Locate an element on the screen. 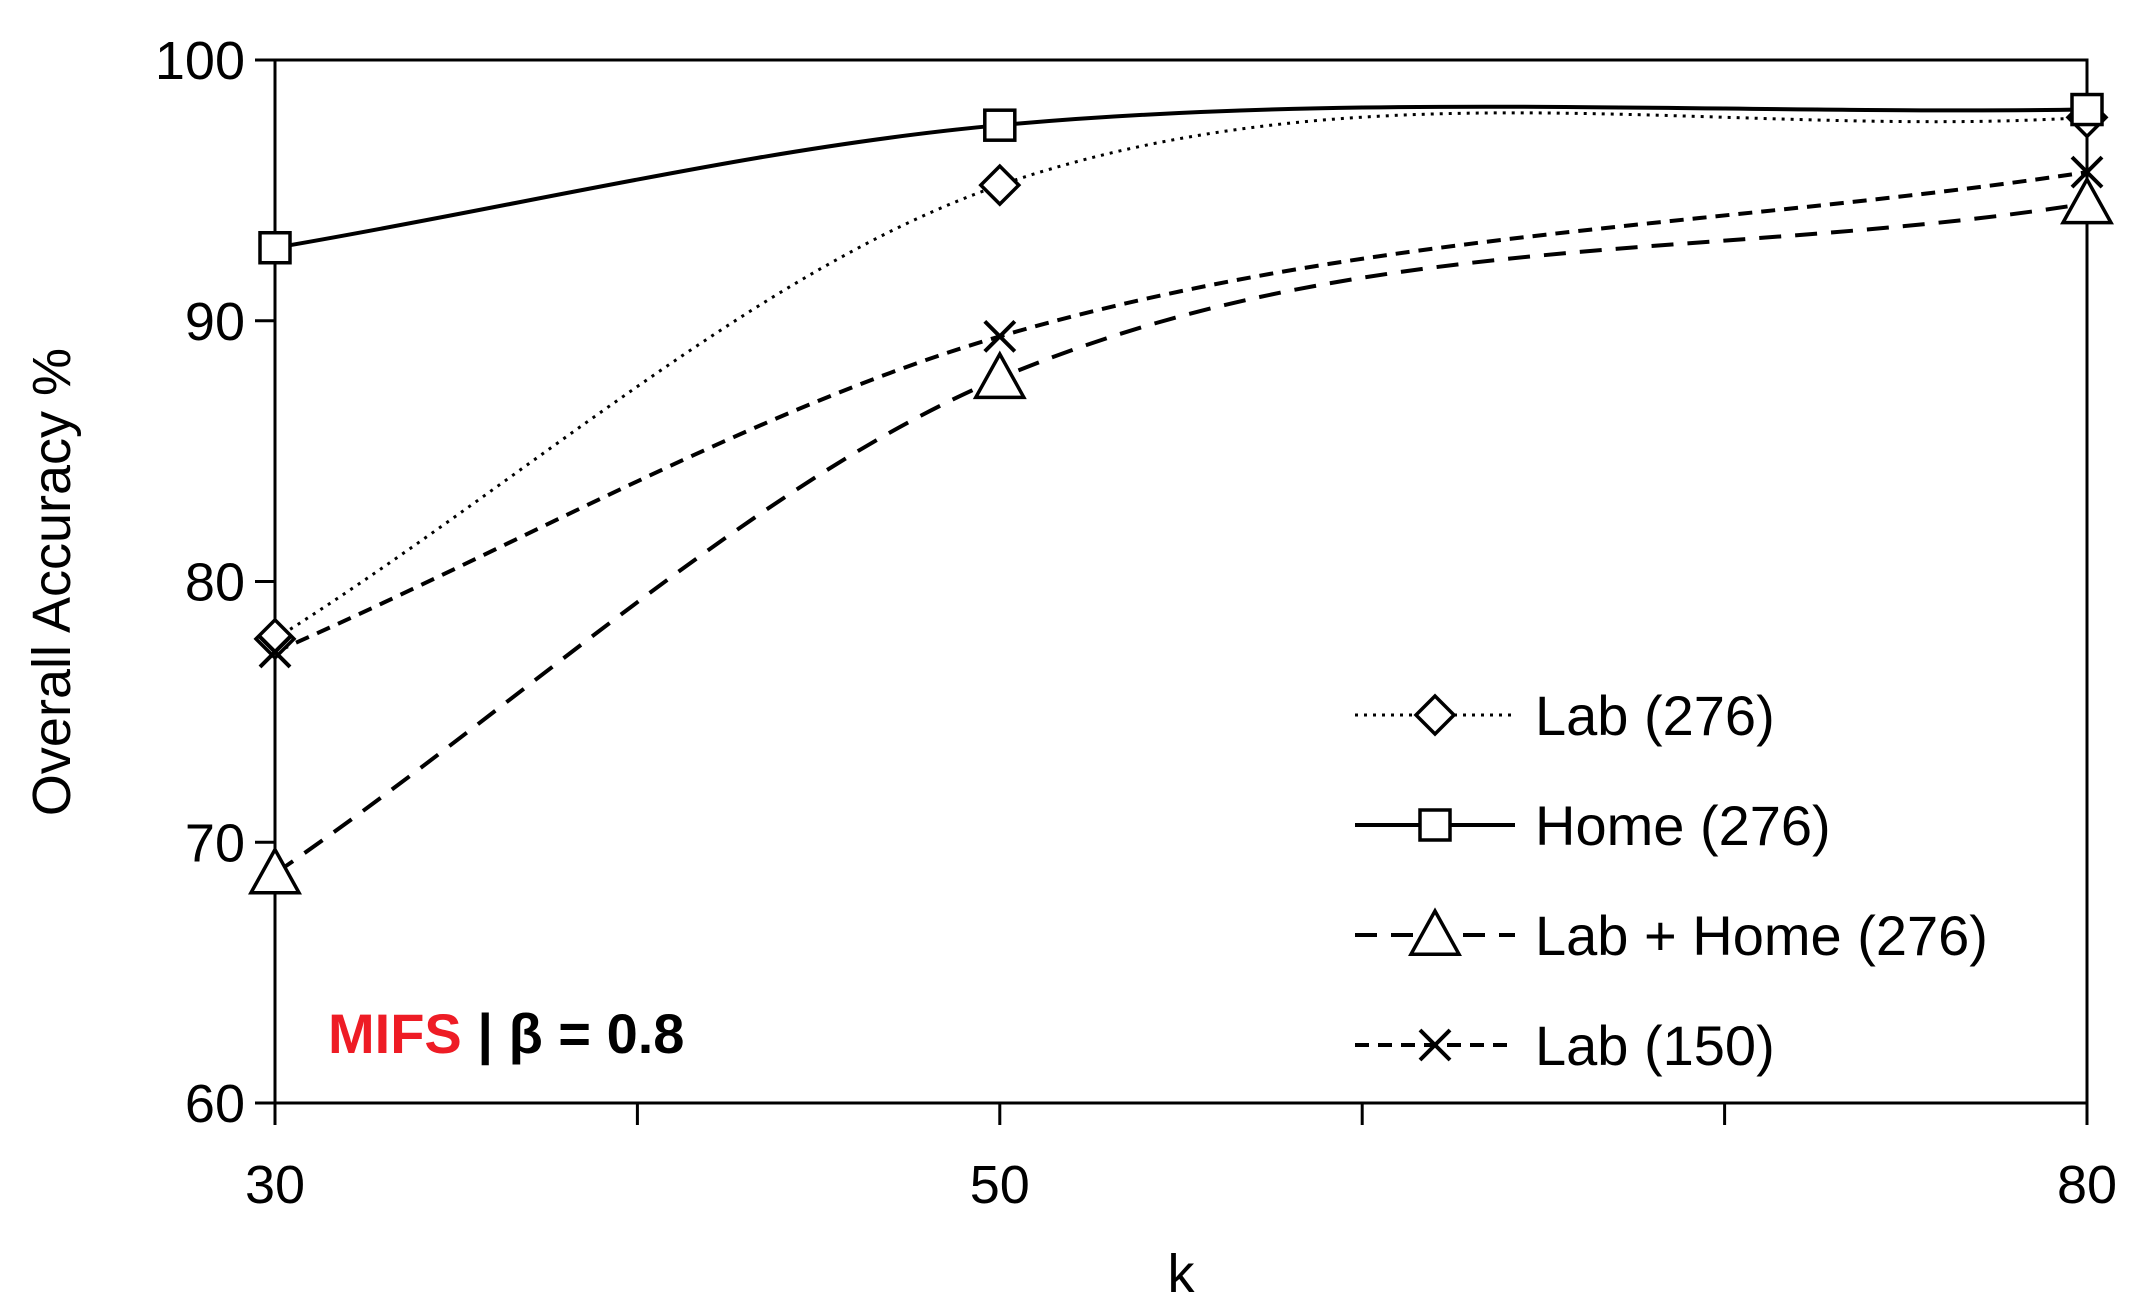  legend-item: Lab (276) is located at coordinates (1565, 715).